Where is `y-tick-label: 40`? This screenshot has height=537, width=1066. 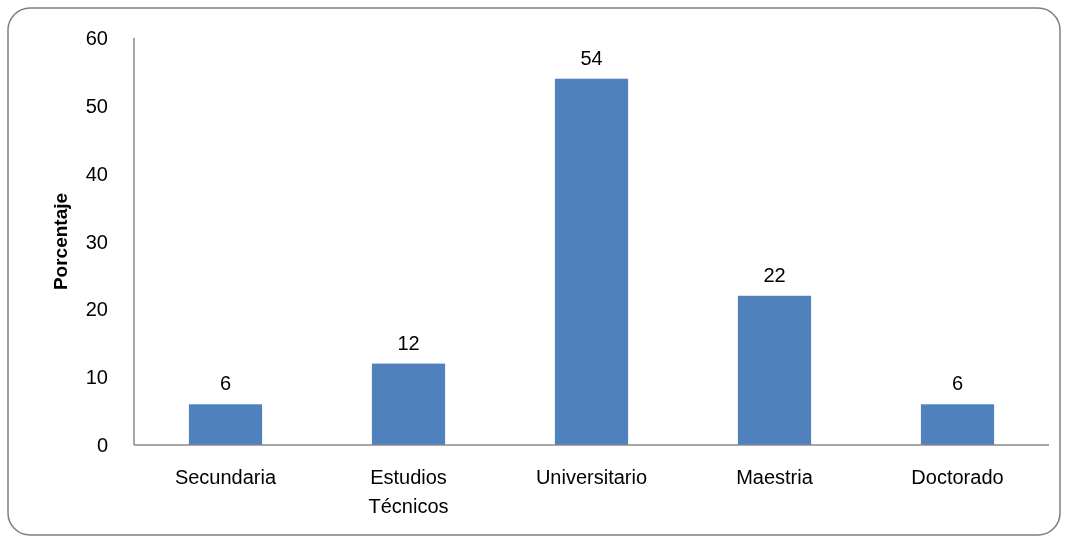 y-tick-label: 40 is located at coordinates (96, 173).